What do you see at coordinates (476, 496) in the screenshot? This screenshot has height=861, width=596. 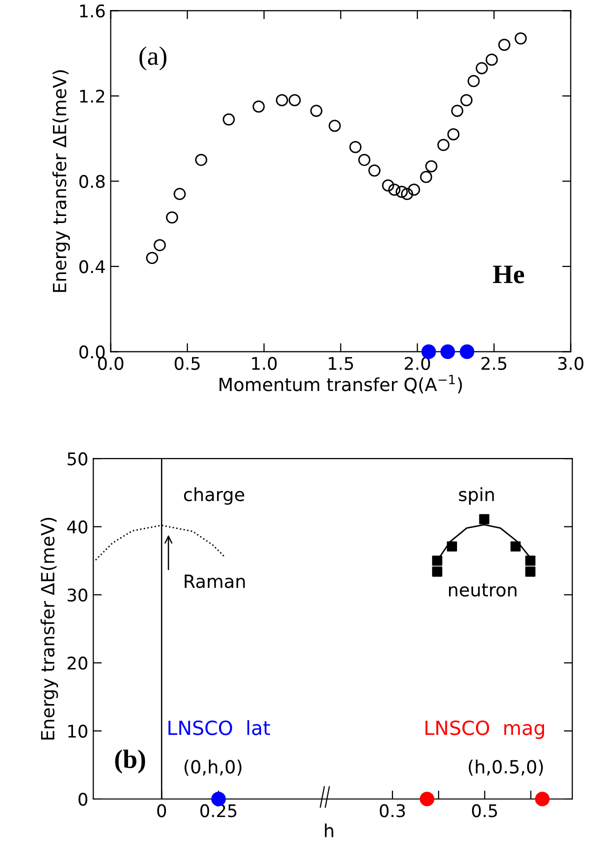 I see `annotation: spin` at bounding box center [476, 496].